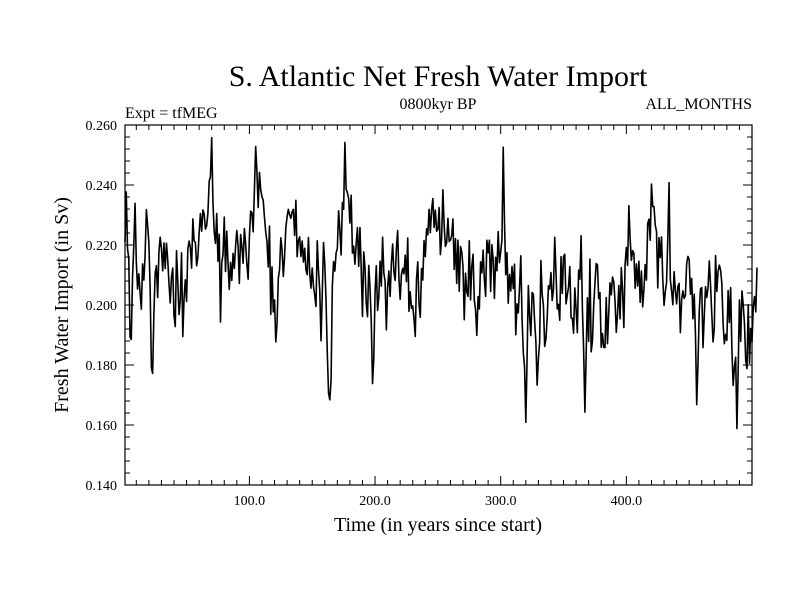 This screenshot has width=800, height=600. What do you see at coordinates (438, 525) in the screenshot?
I see `x-axis-label: Time (in years since start)` at bounding box center [438, 525].